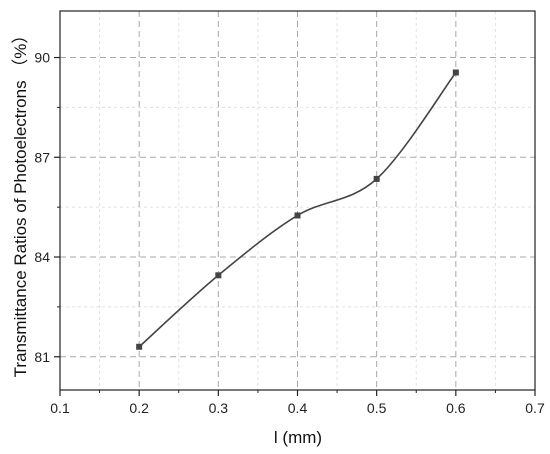  Describe the element at coordinates (139, 408) in the screenshot. I see `x-tick-label: 0.2` at that location.